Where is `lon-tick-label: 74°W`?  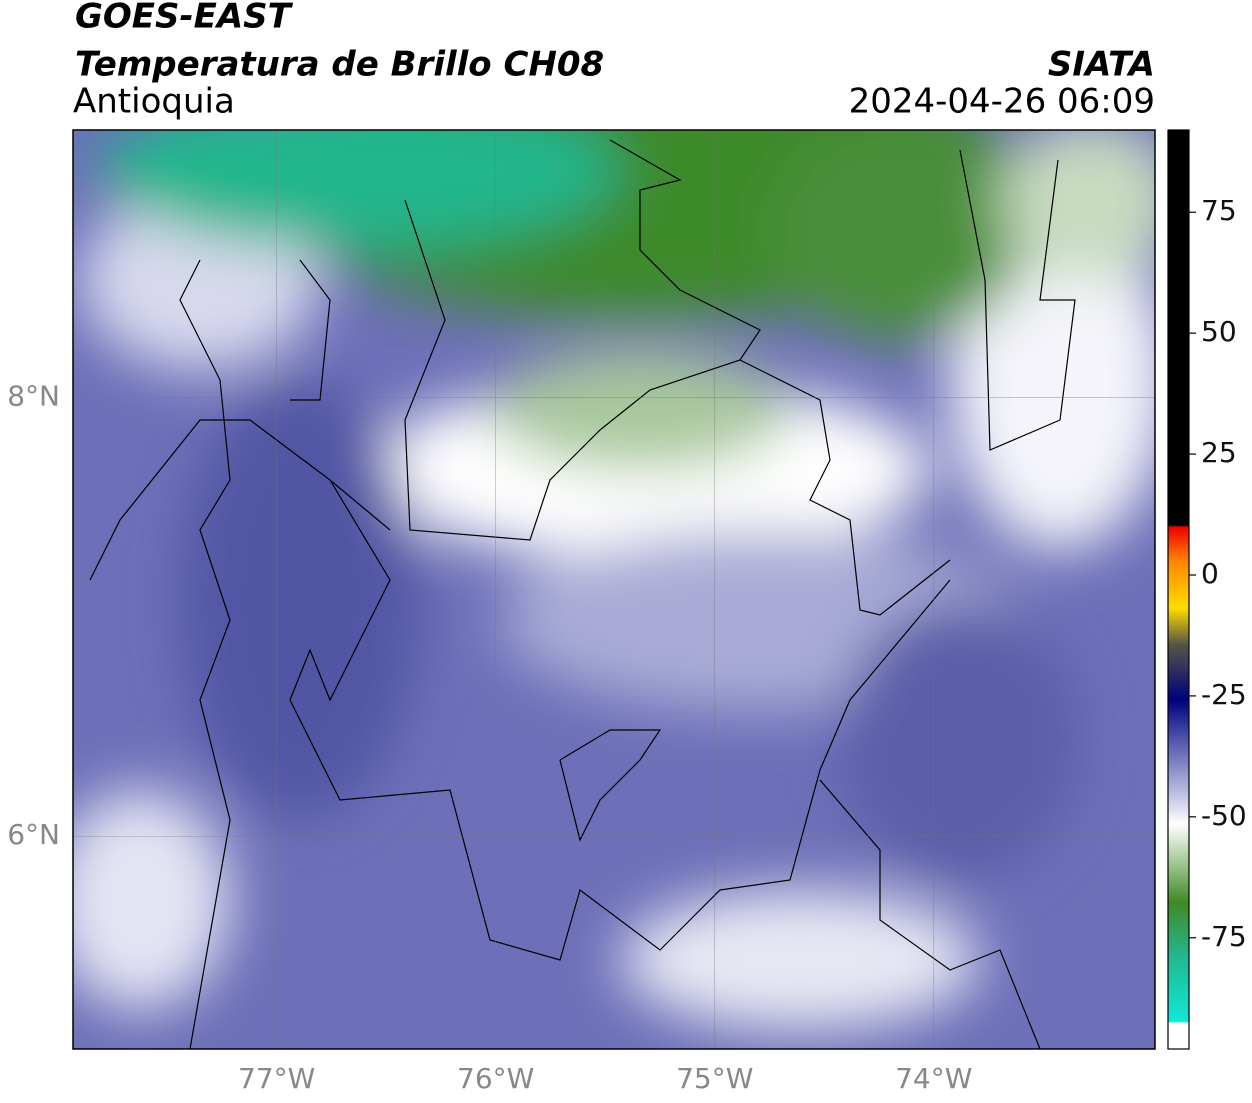 lon-tick-label: 74°W is located at coordinates (933, 1078).